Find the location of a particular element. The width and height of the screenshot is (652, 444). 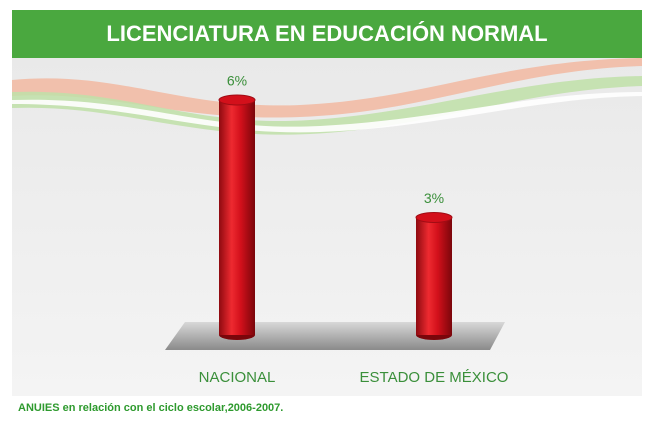

title-bar is located at coordinates (327, 34).